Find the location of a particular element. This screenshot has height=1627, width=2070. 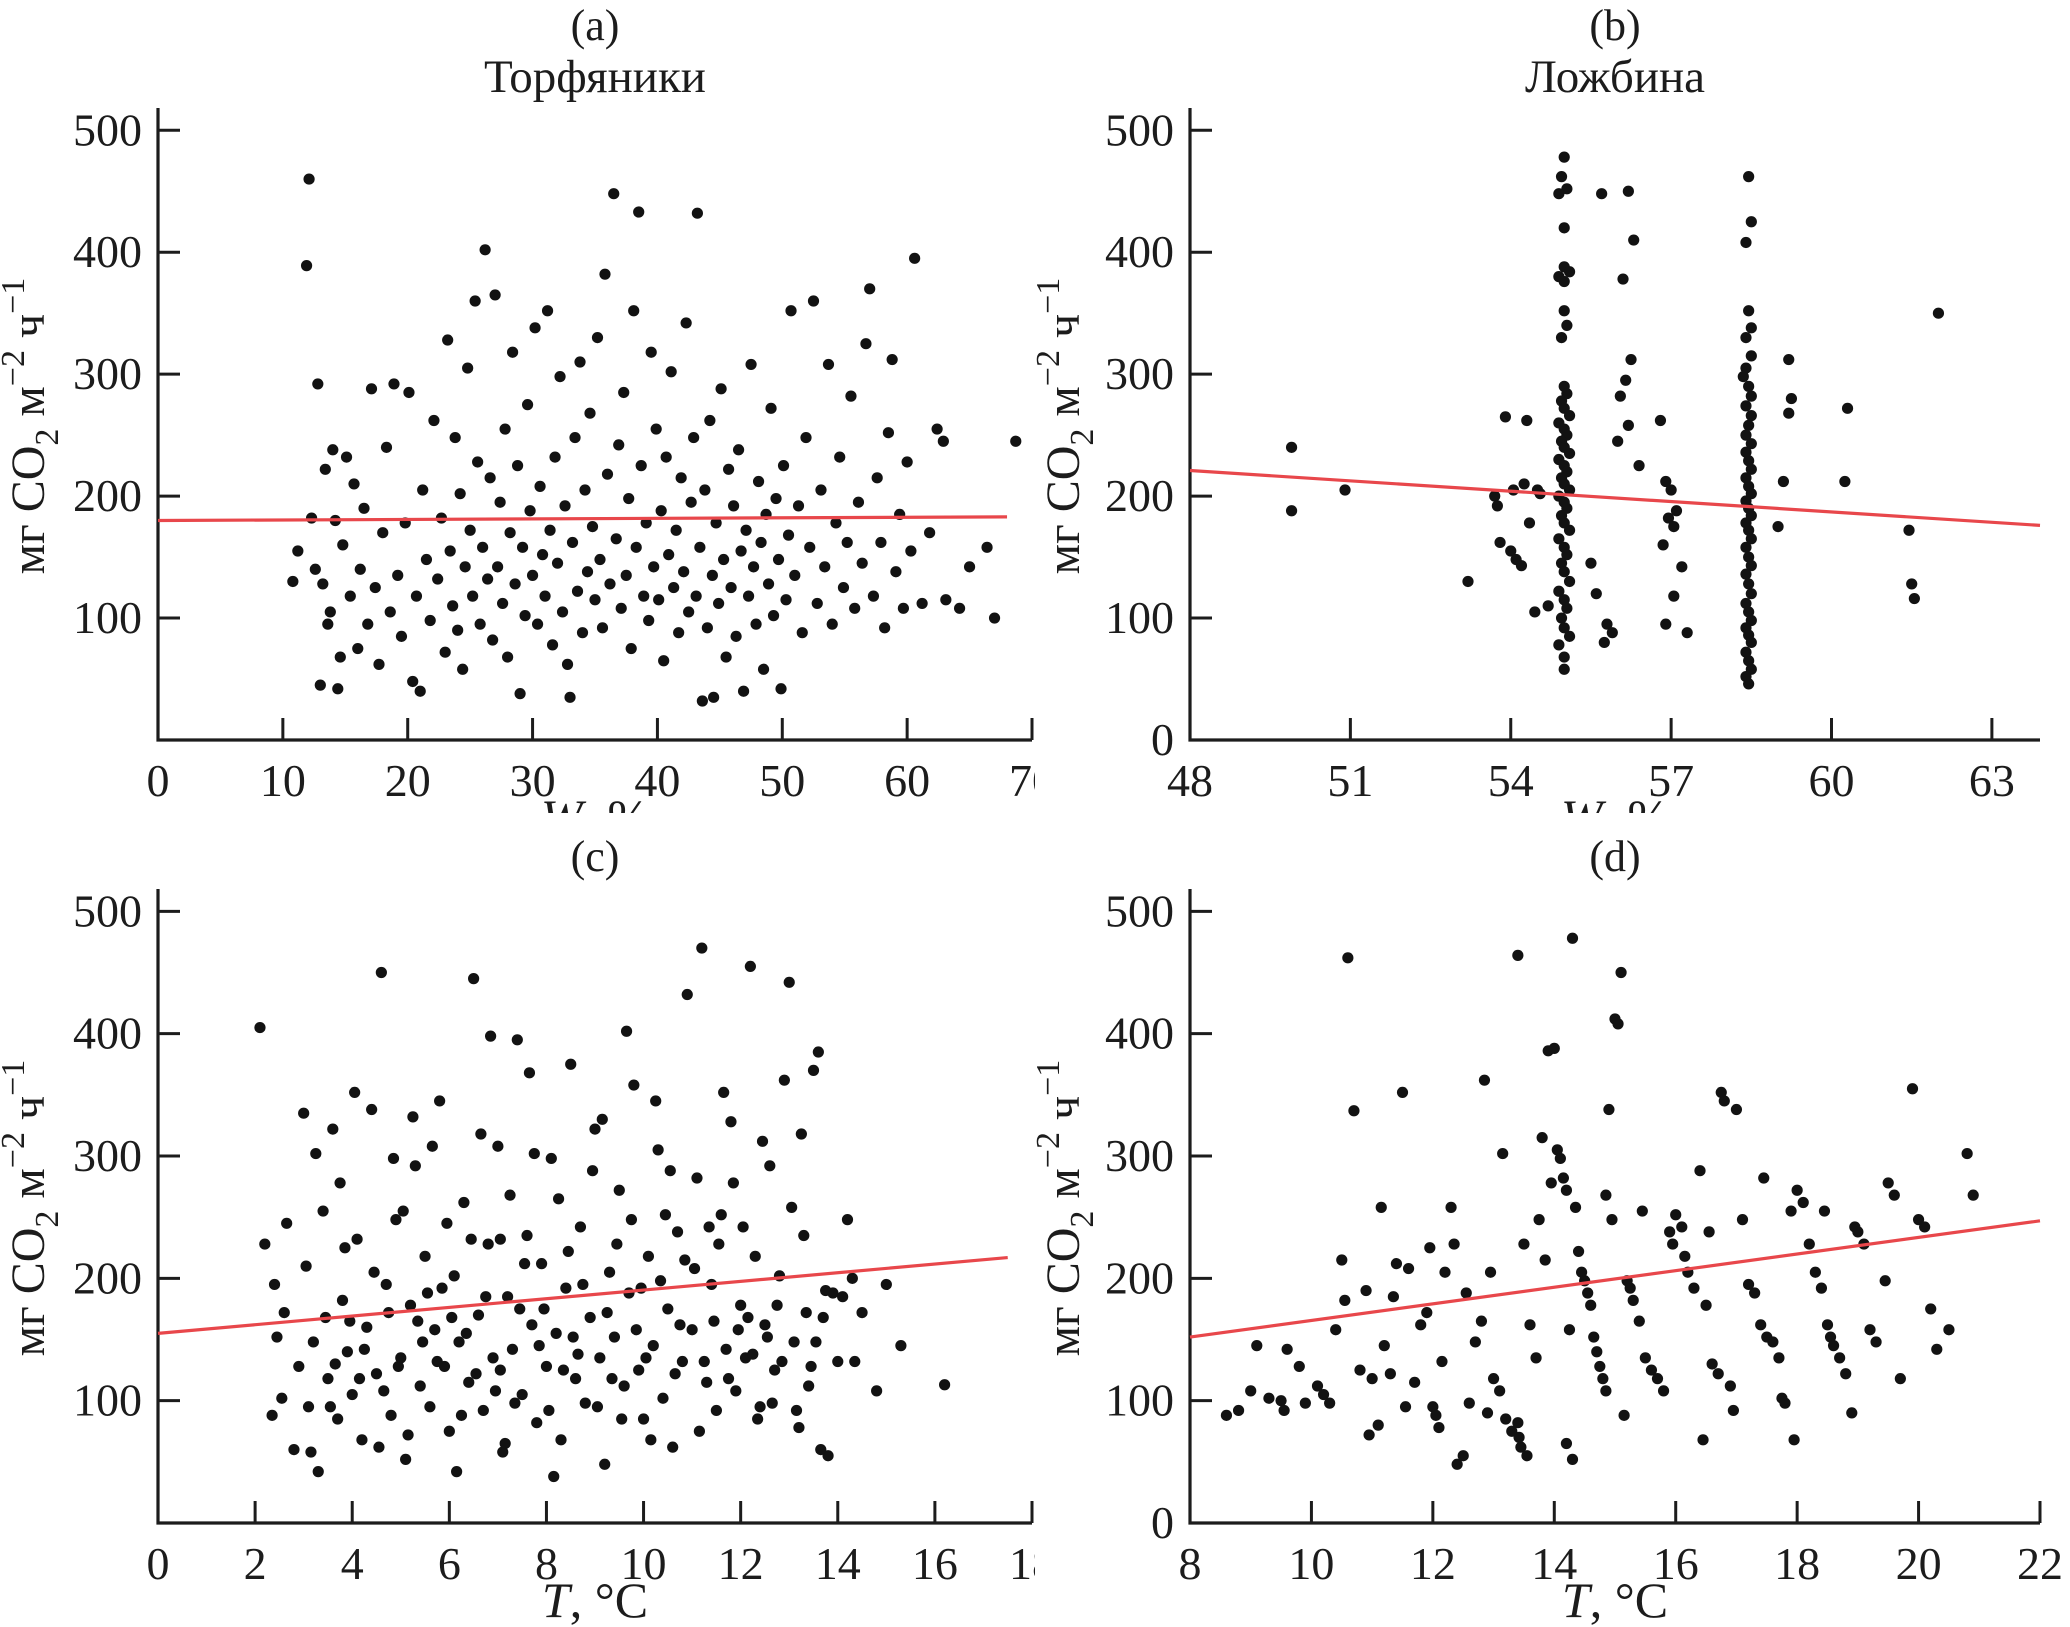

y-axis-label: мг CO2 м−2 ч−1 is located at coordinates (1068, 426).